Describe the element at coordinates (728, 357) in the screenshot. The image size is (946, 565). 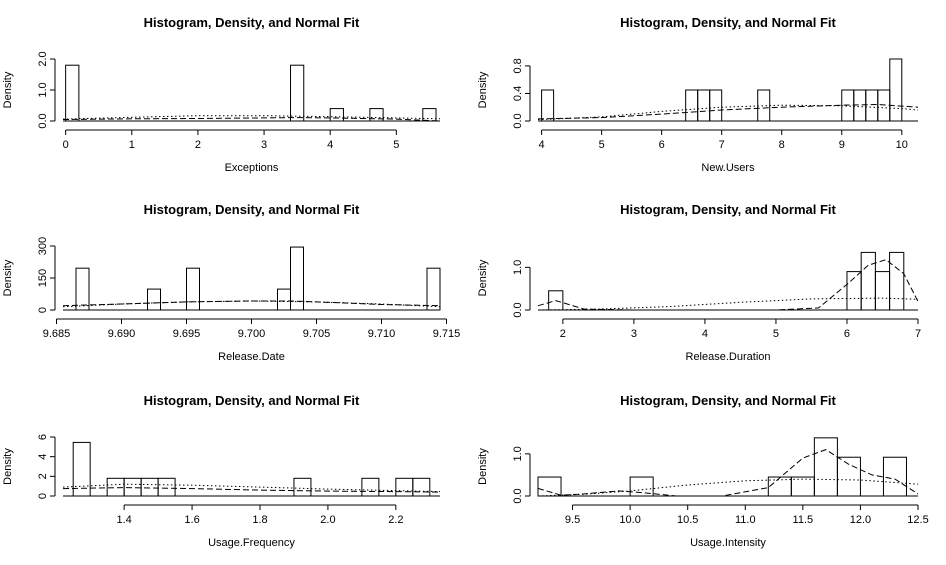
I see `x-axis-label: Release.Duration` at that location.